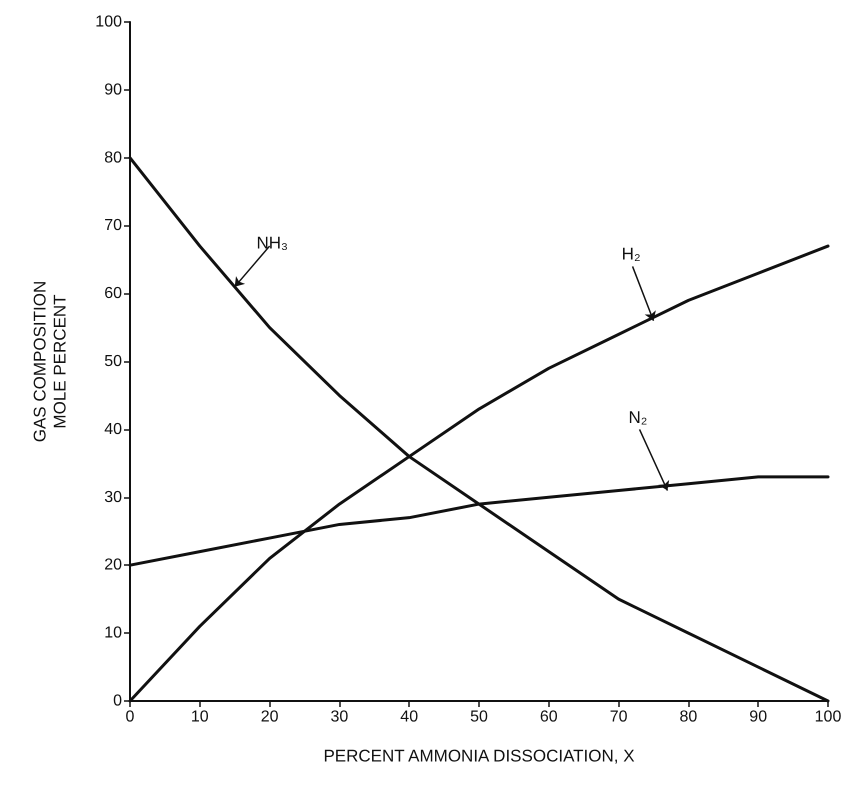  I want to click on x-tick-label: 40, so click(409, 717).